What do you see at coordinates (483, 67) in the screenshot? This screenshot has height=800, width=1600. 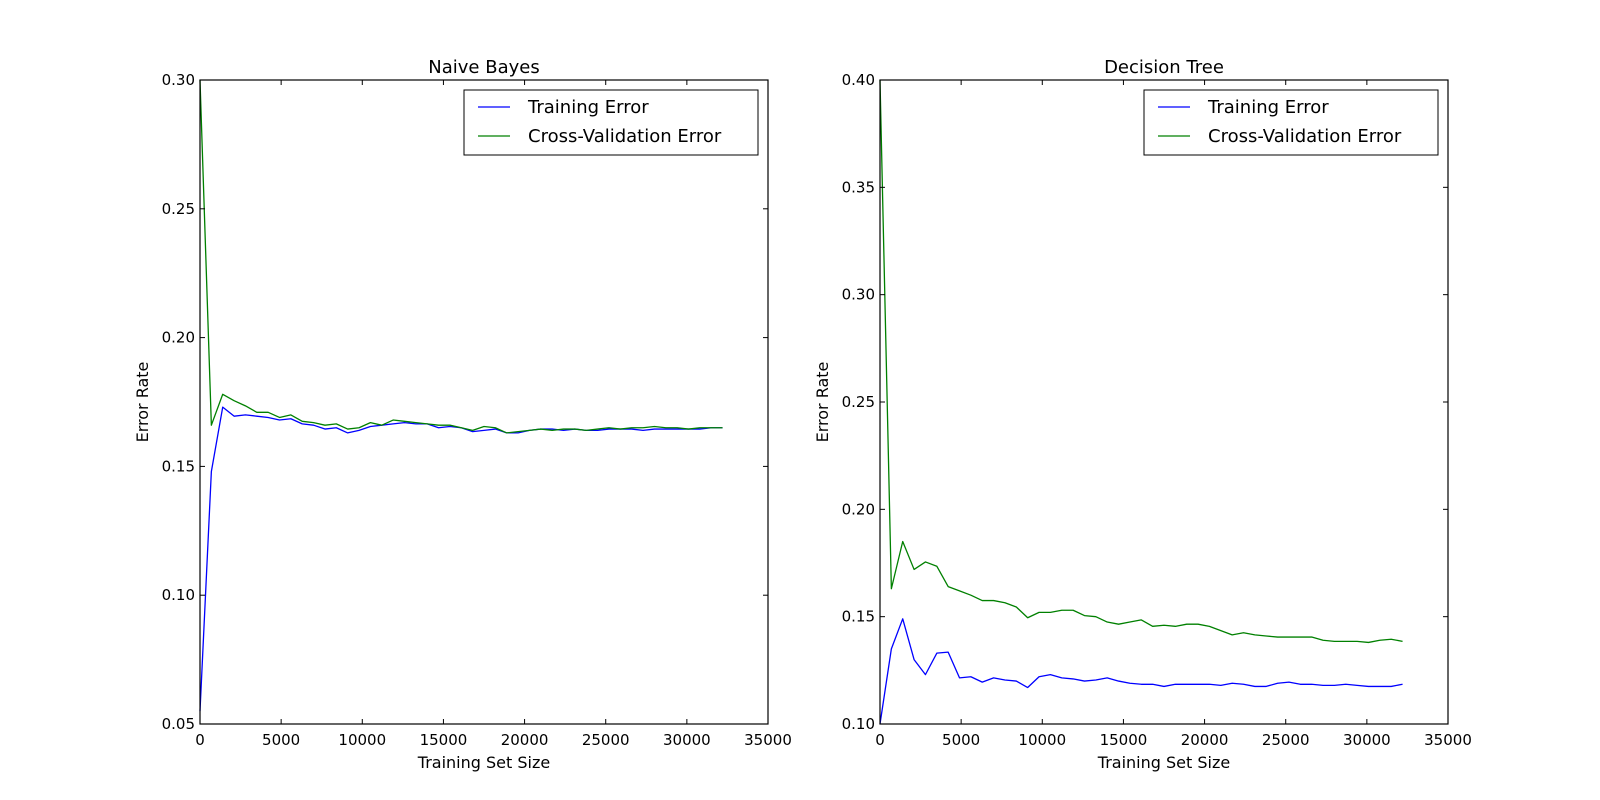 I see `chart-title: Naive Bayes` at bounding box center [483, 67].